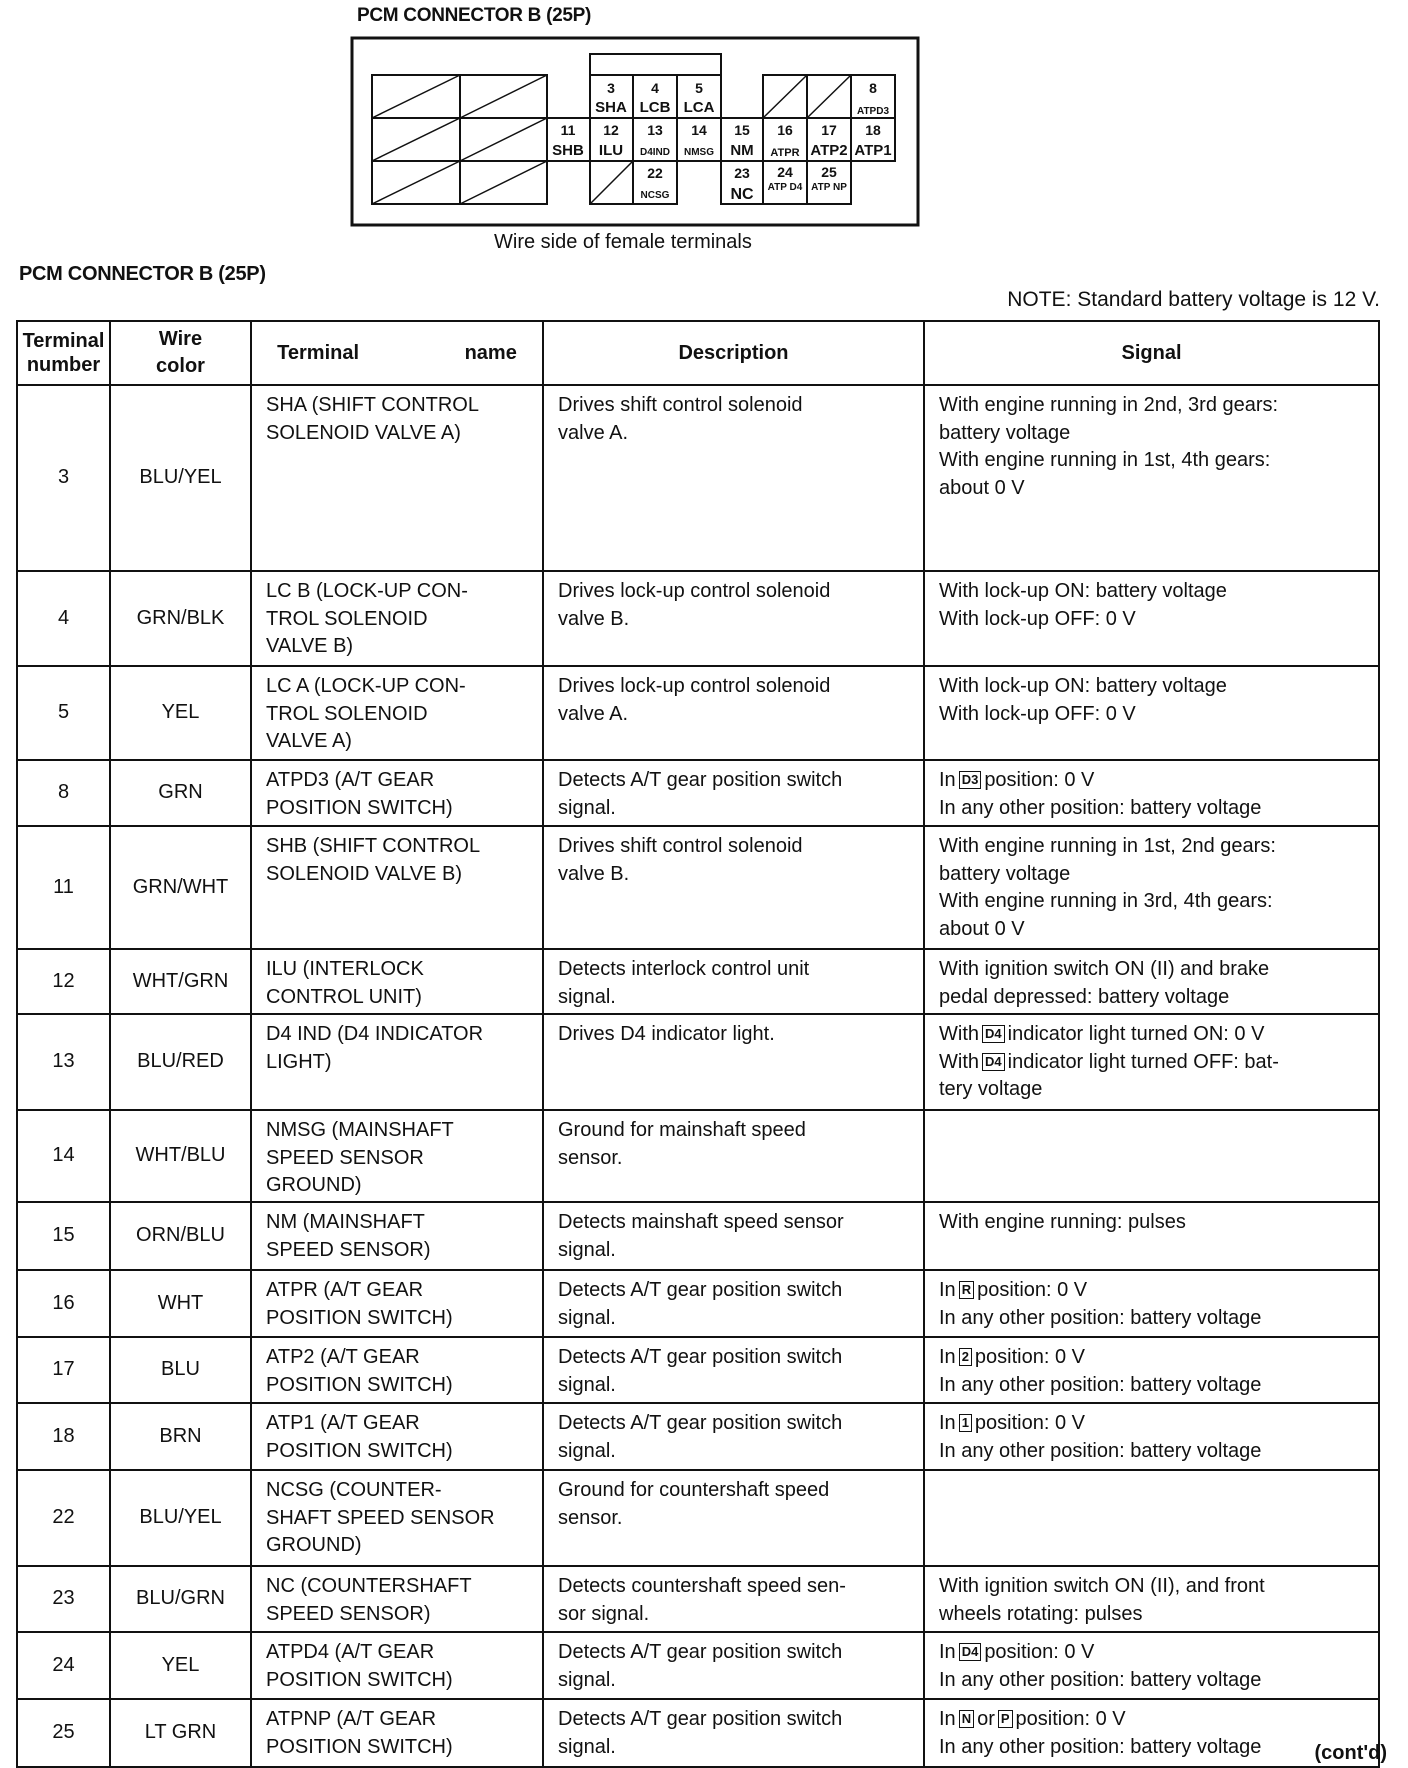 The image size is (1408, 1768). I want to click on terminal-number: 17, so click(64, 1370).